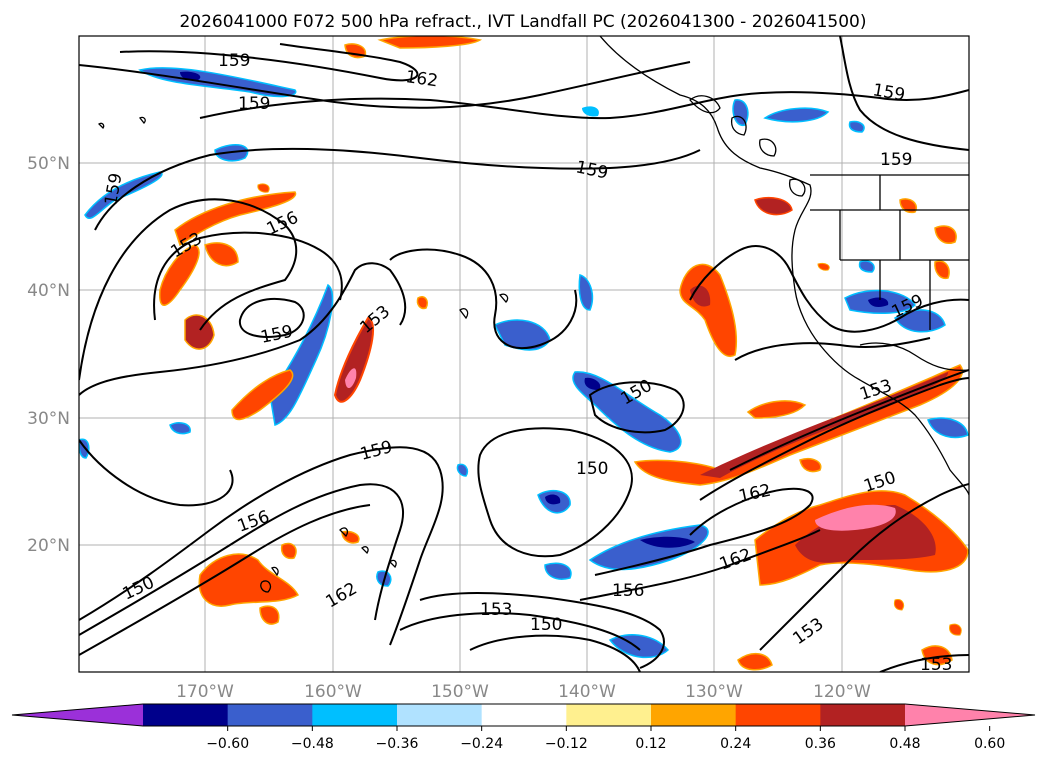 The height and width of the screenshot is (765, 1047). I want to click on colorbar-tick-label: −0.48, so click(312, 744).